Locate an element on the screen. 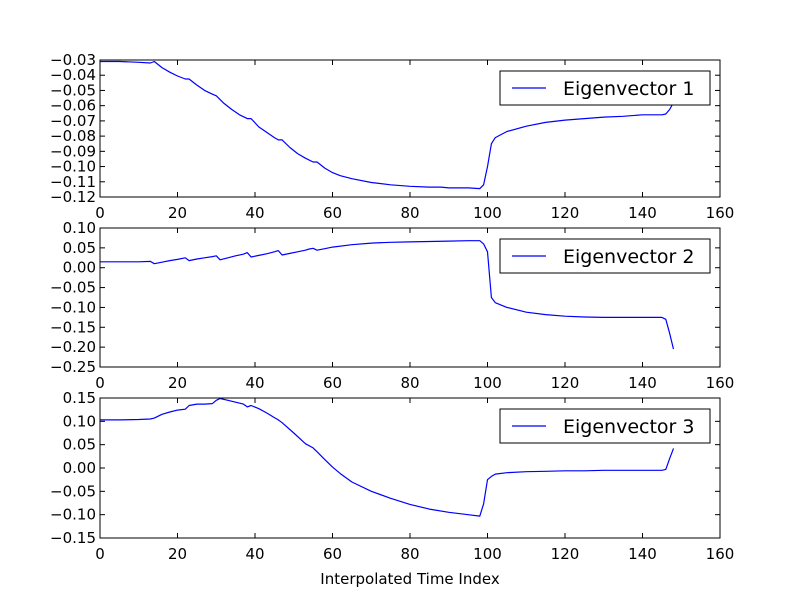 This screenshot has width=800, height=600. legend-label: Eigenvector 2 is located at coordinates (628, 257).